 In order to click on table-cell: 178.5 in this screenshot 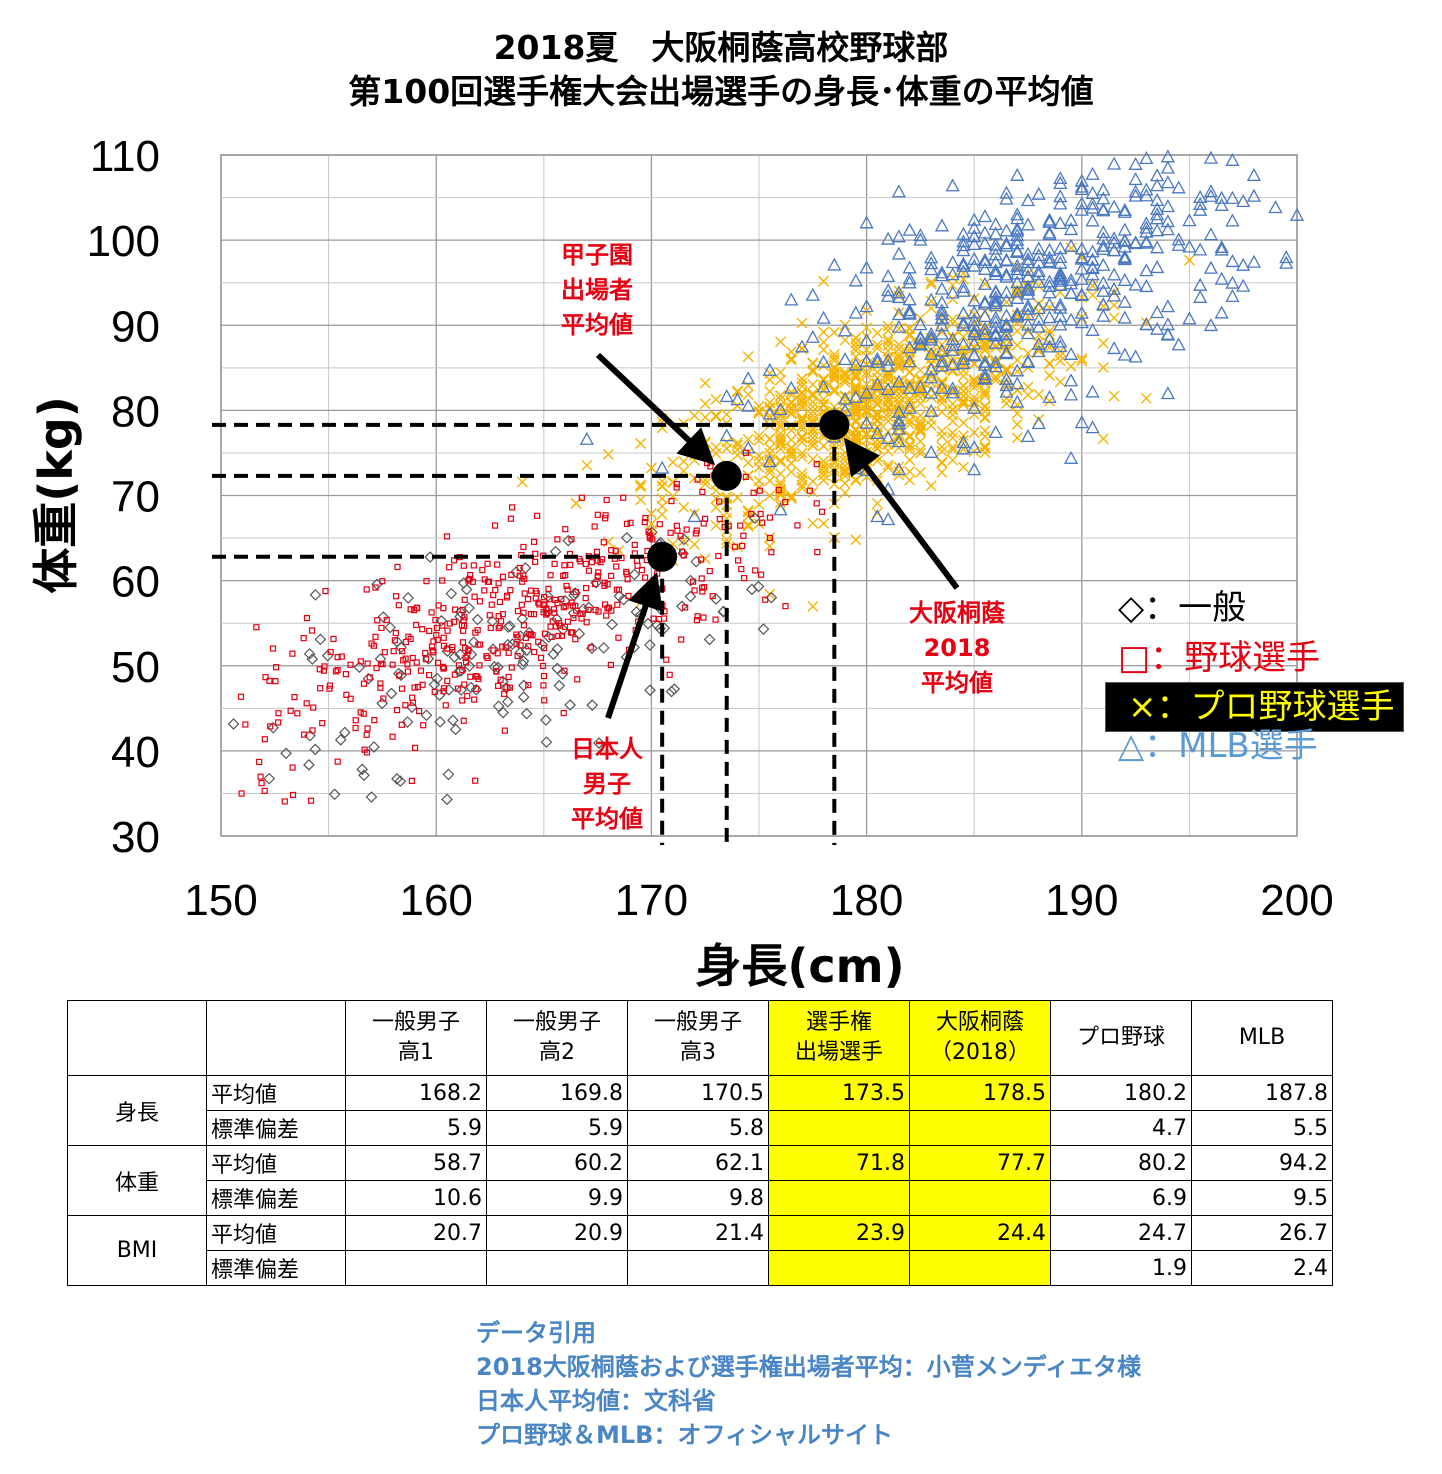, I will do `click(980, 1093)`.